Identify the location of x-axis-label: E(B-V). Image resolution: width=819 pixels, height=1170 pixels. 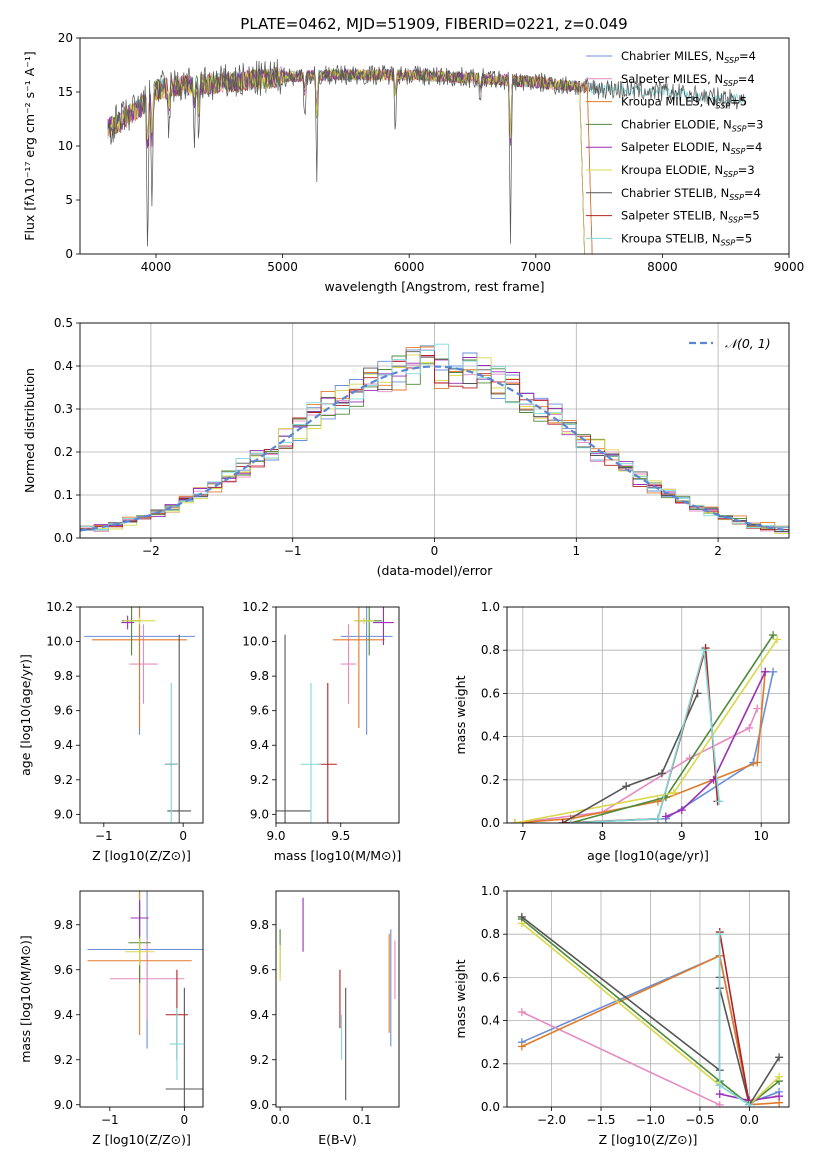
(337, 1139).